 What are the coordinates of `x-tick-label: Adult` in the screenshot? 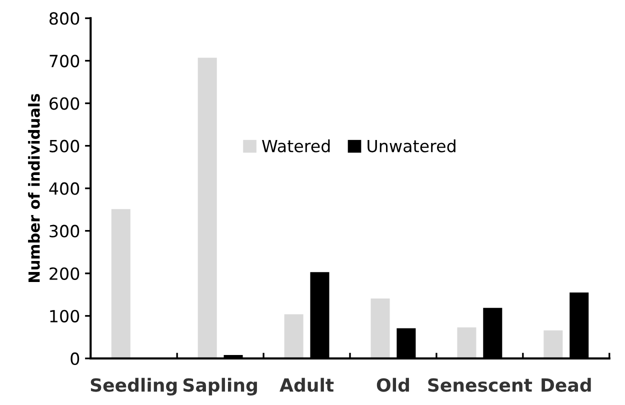 It's located at (307, 385).